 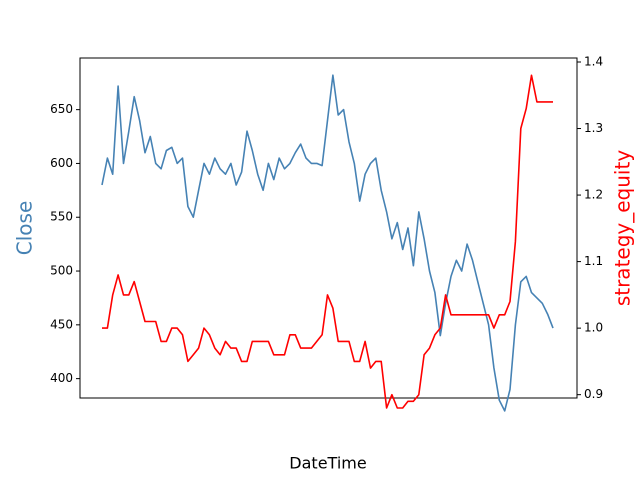 What do you see at coordinates (61, 271) in the screenshot?
I see `y-tick-label: 500` at bounding box center [61, 271].